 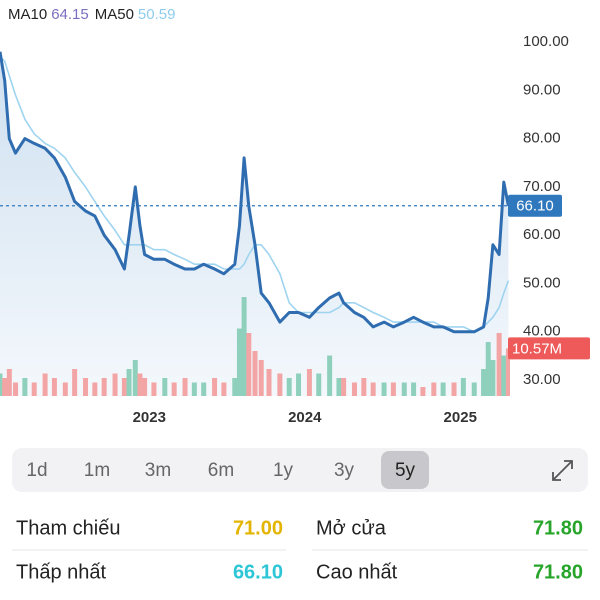 I want to click on x-tick-label: 2023, so click(x=149, y=417).